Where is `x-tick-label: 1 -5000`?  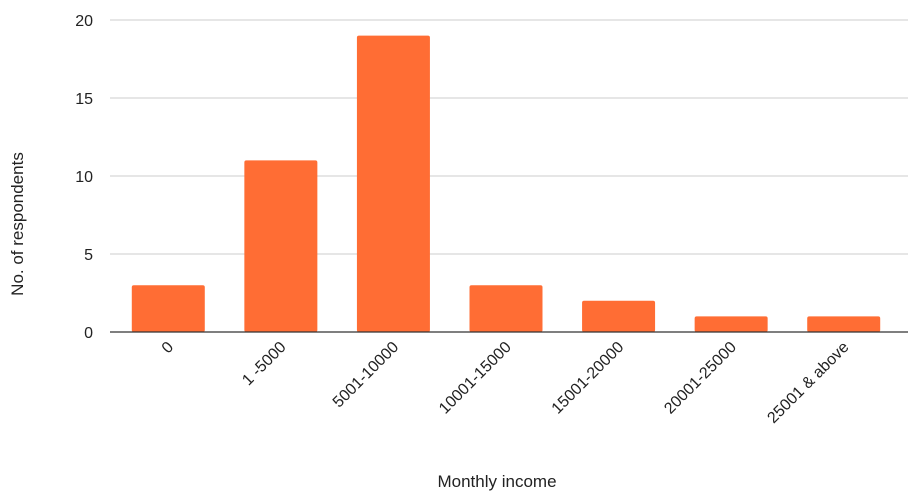 x-tick-label: 1 -5000 is located at coordinates (264, 364).